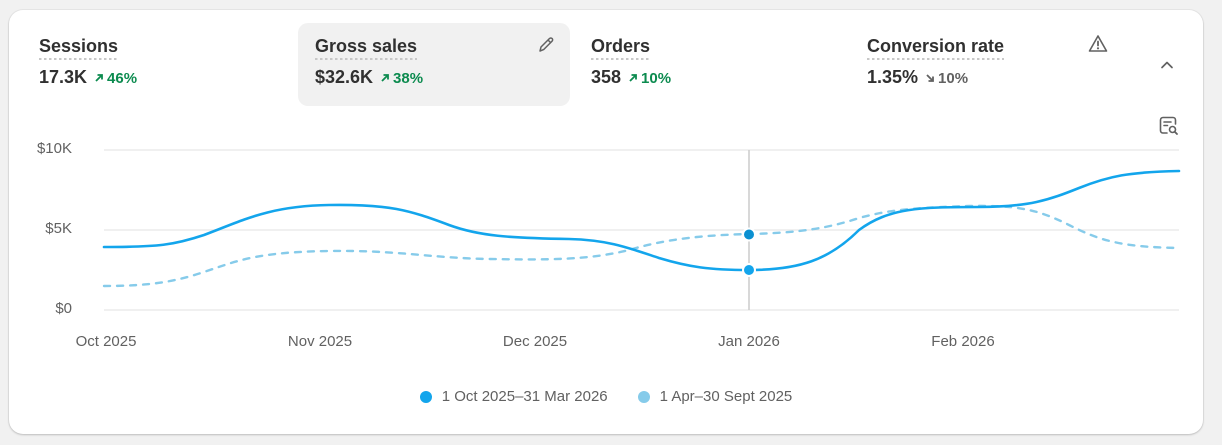  I want to click on metric-title: Gross sales, so click(366, 47).